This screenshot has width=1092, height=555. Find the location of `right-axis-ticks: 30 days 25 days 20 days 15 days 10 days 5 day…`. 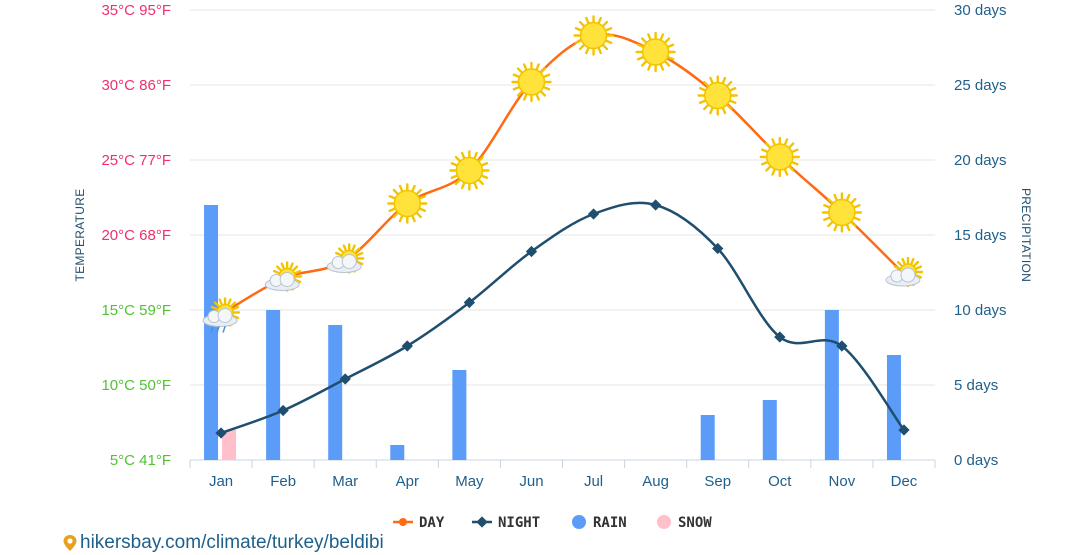

right-axis-ticks: 30 days 25 days 20 days 15 days 10 days 5 day… is located at coordinates (980, 235).